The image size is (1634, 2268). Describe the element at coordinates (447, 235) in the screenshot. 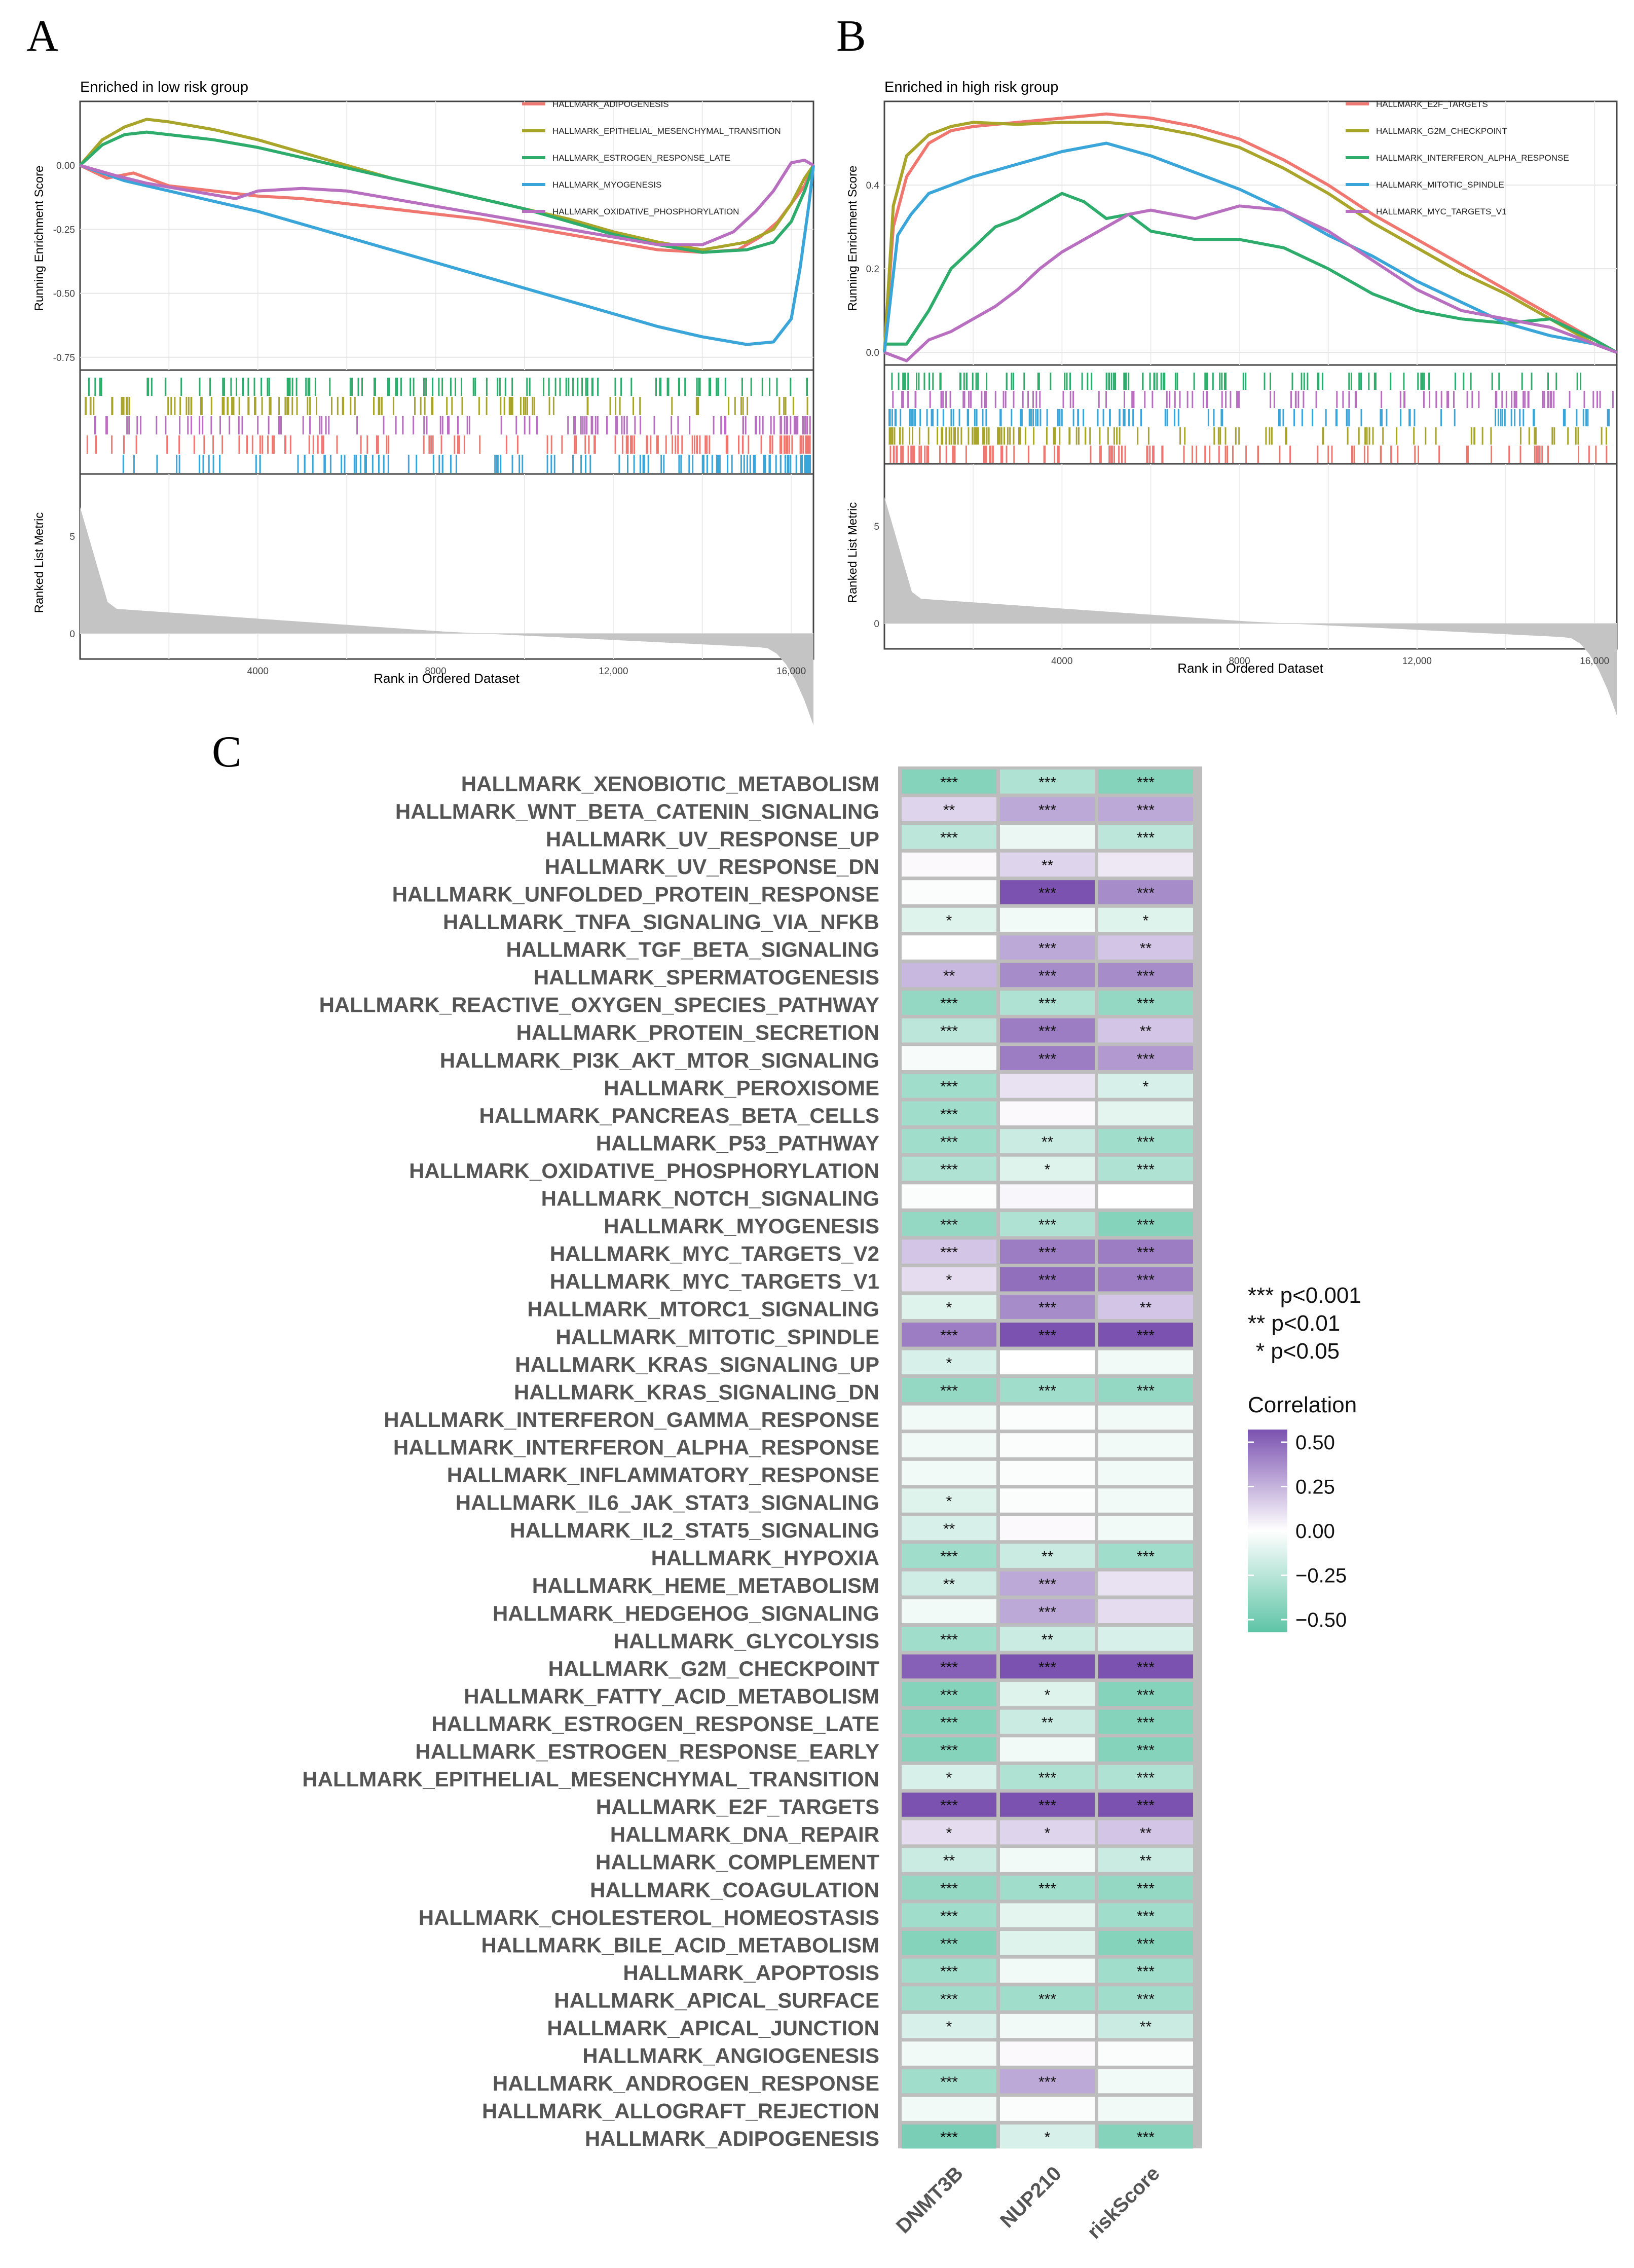

I see `panel-a-es-frame` at that location.